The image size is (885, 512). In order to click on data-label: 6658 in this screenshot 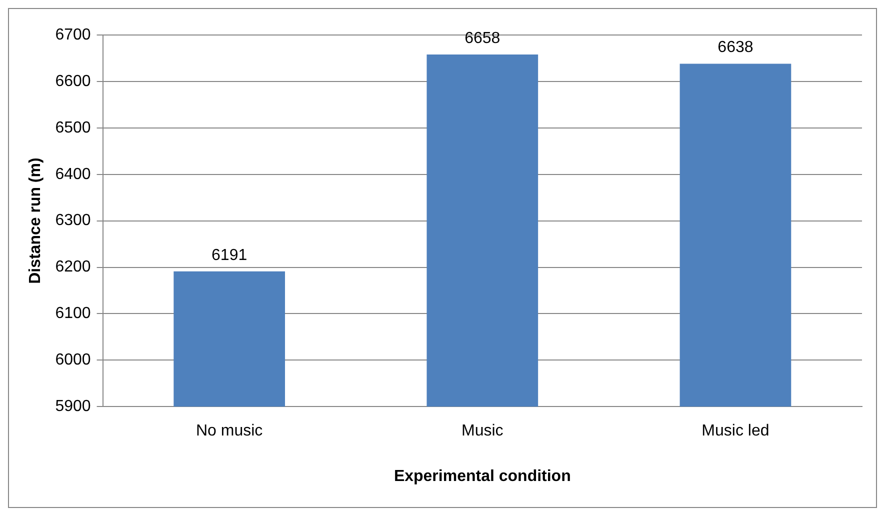, I will do `click(482, 38)`.